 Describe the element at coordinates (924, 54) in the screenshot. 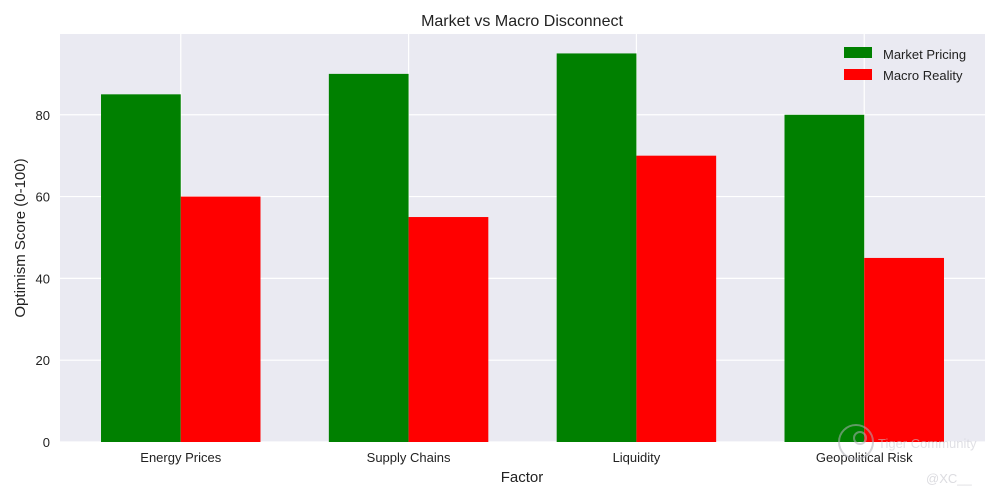

I see `legend-label-market-pricing: Market Pricing` at that location.